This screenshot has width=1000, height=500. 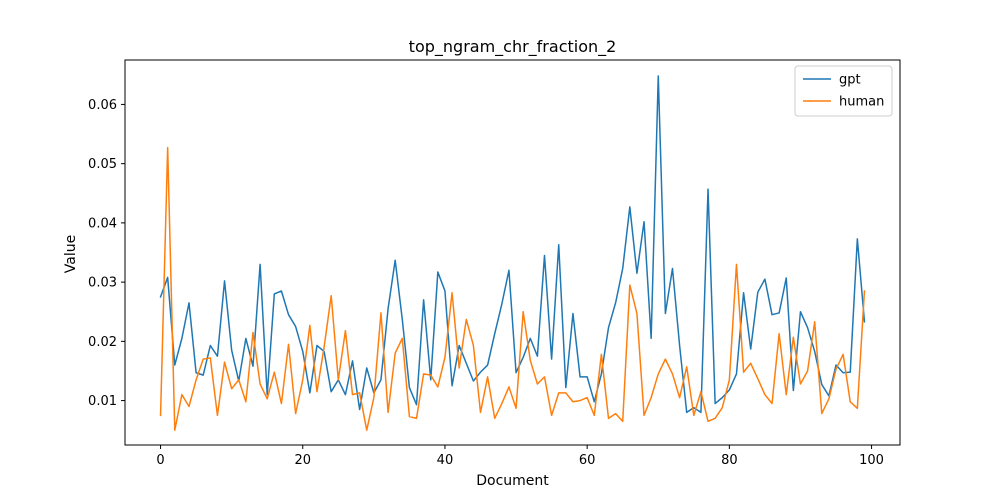 What do you see at coordinates (102, 283) in the screenshot?
I see `y-tick-label: 0.03` at bounding box center [102, 283].